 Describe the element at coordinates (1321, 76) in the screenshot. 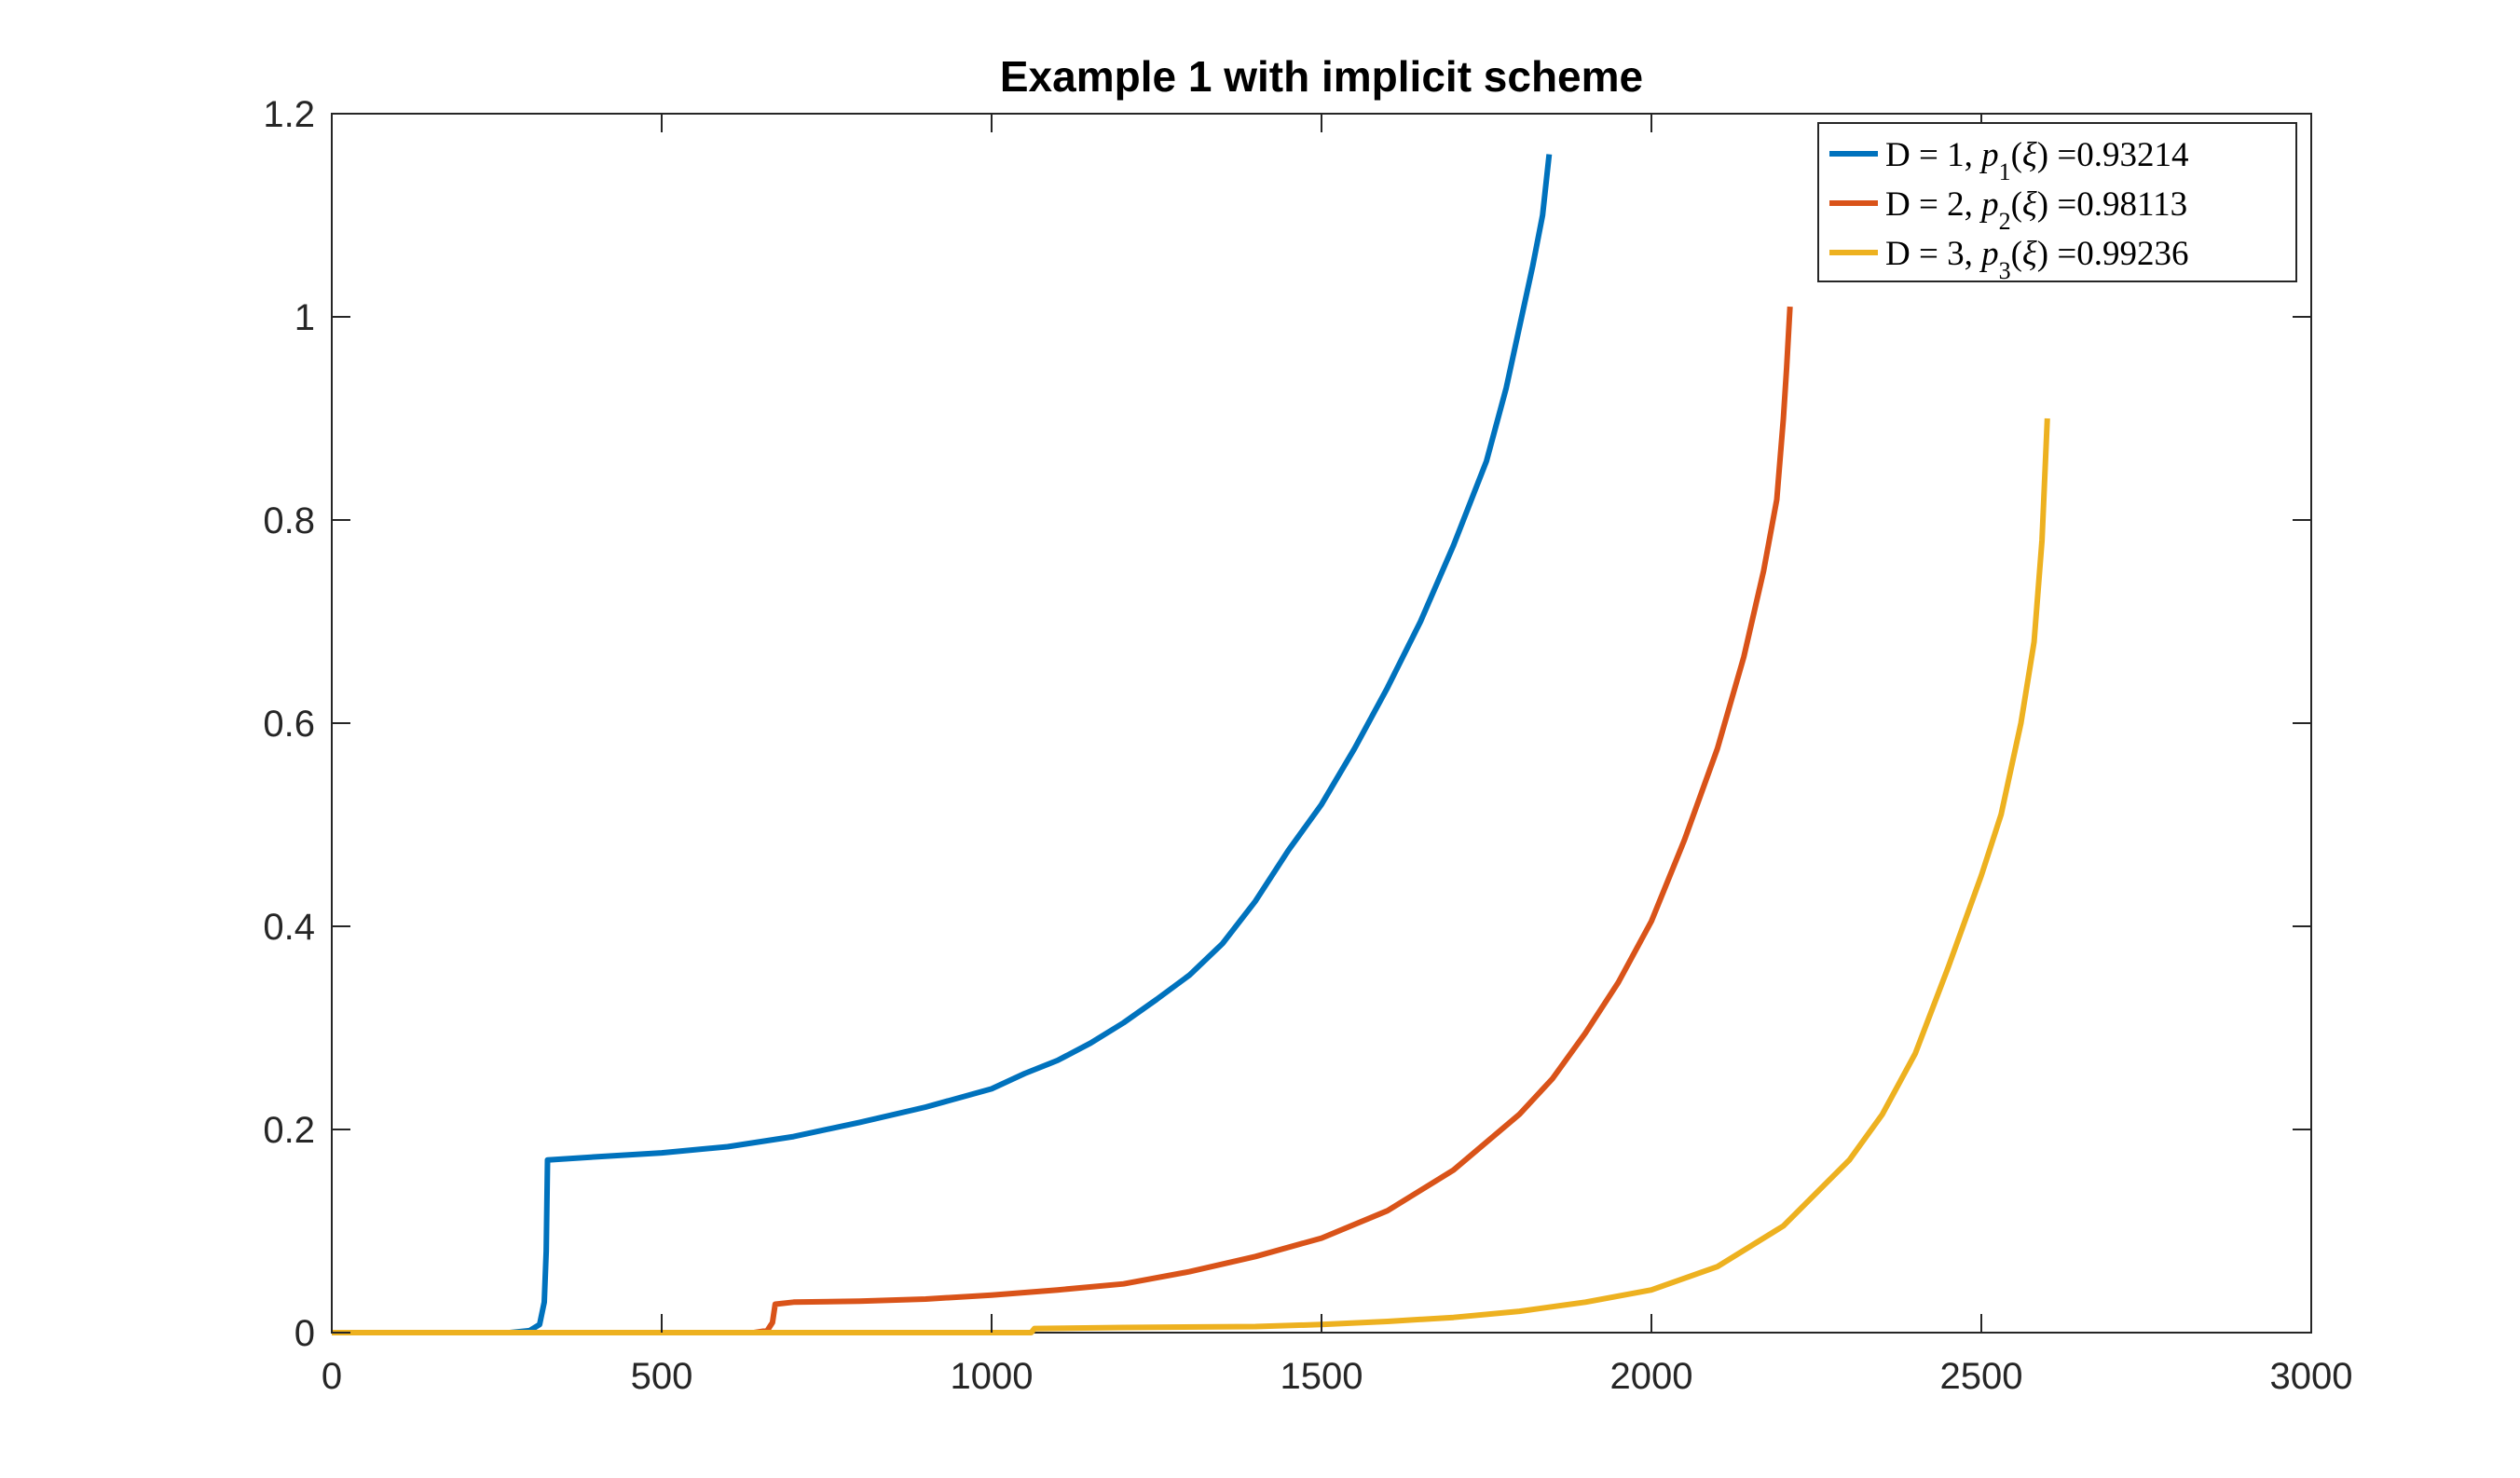

I see `chart-title: Example 1 with implicit scheme` at that location.